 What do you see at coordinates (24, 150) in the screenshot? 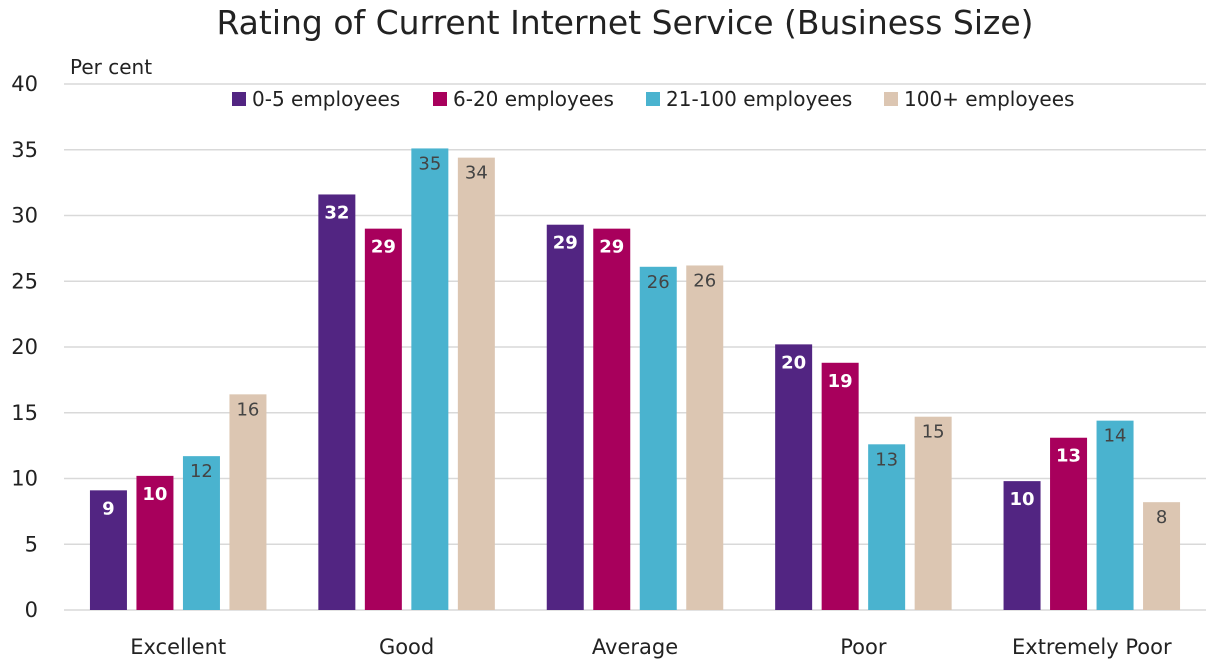
I see `y-tick-label: 35` at bounding box center [24, 150].